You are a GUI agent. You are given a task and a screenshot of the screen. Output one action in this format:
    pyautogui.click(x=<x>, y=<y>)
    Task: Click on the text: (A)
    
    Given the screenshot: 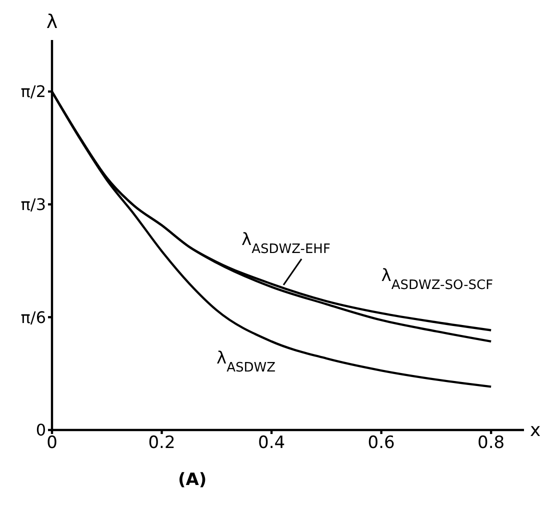 What is the action you would take?
    pyautogui.click(x=193, y=480)
    